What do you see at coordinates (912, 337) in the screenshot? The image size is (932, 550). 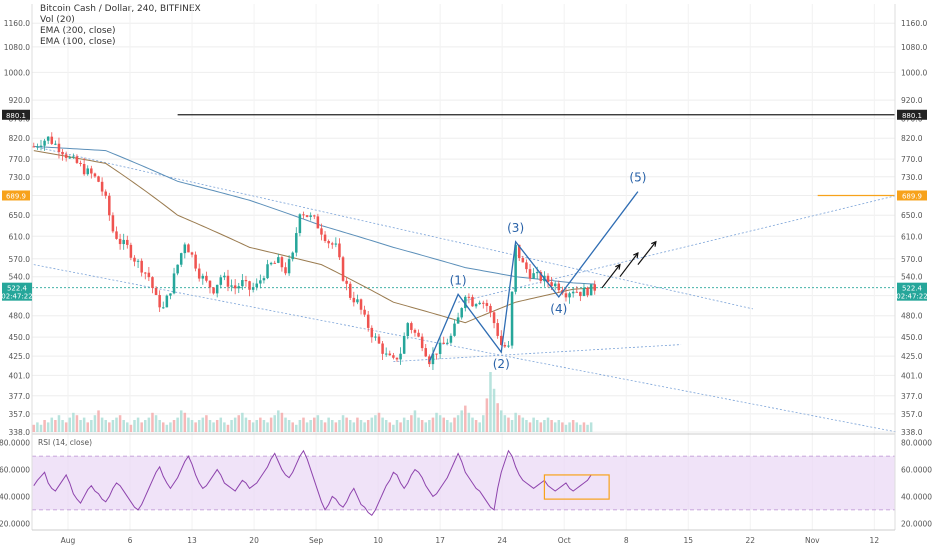 I see `price-tick-right: 450.0` at bounding box center [912, 337].